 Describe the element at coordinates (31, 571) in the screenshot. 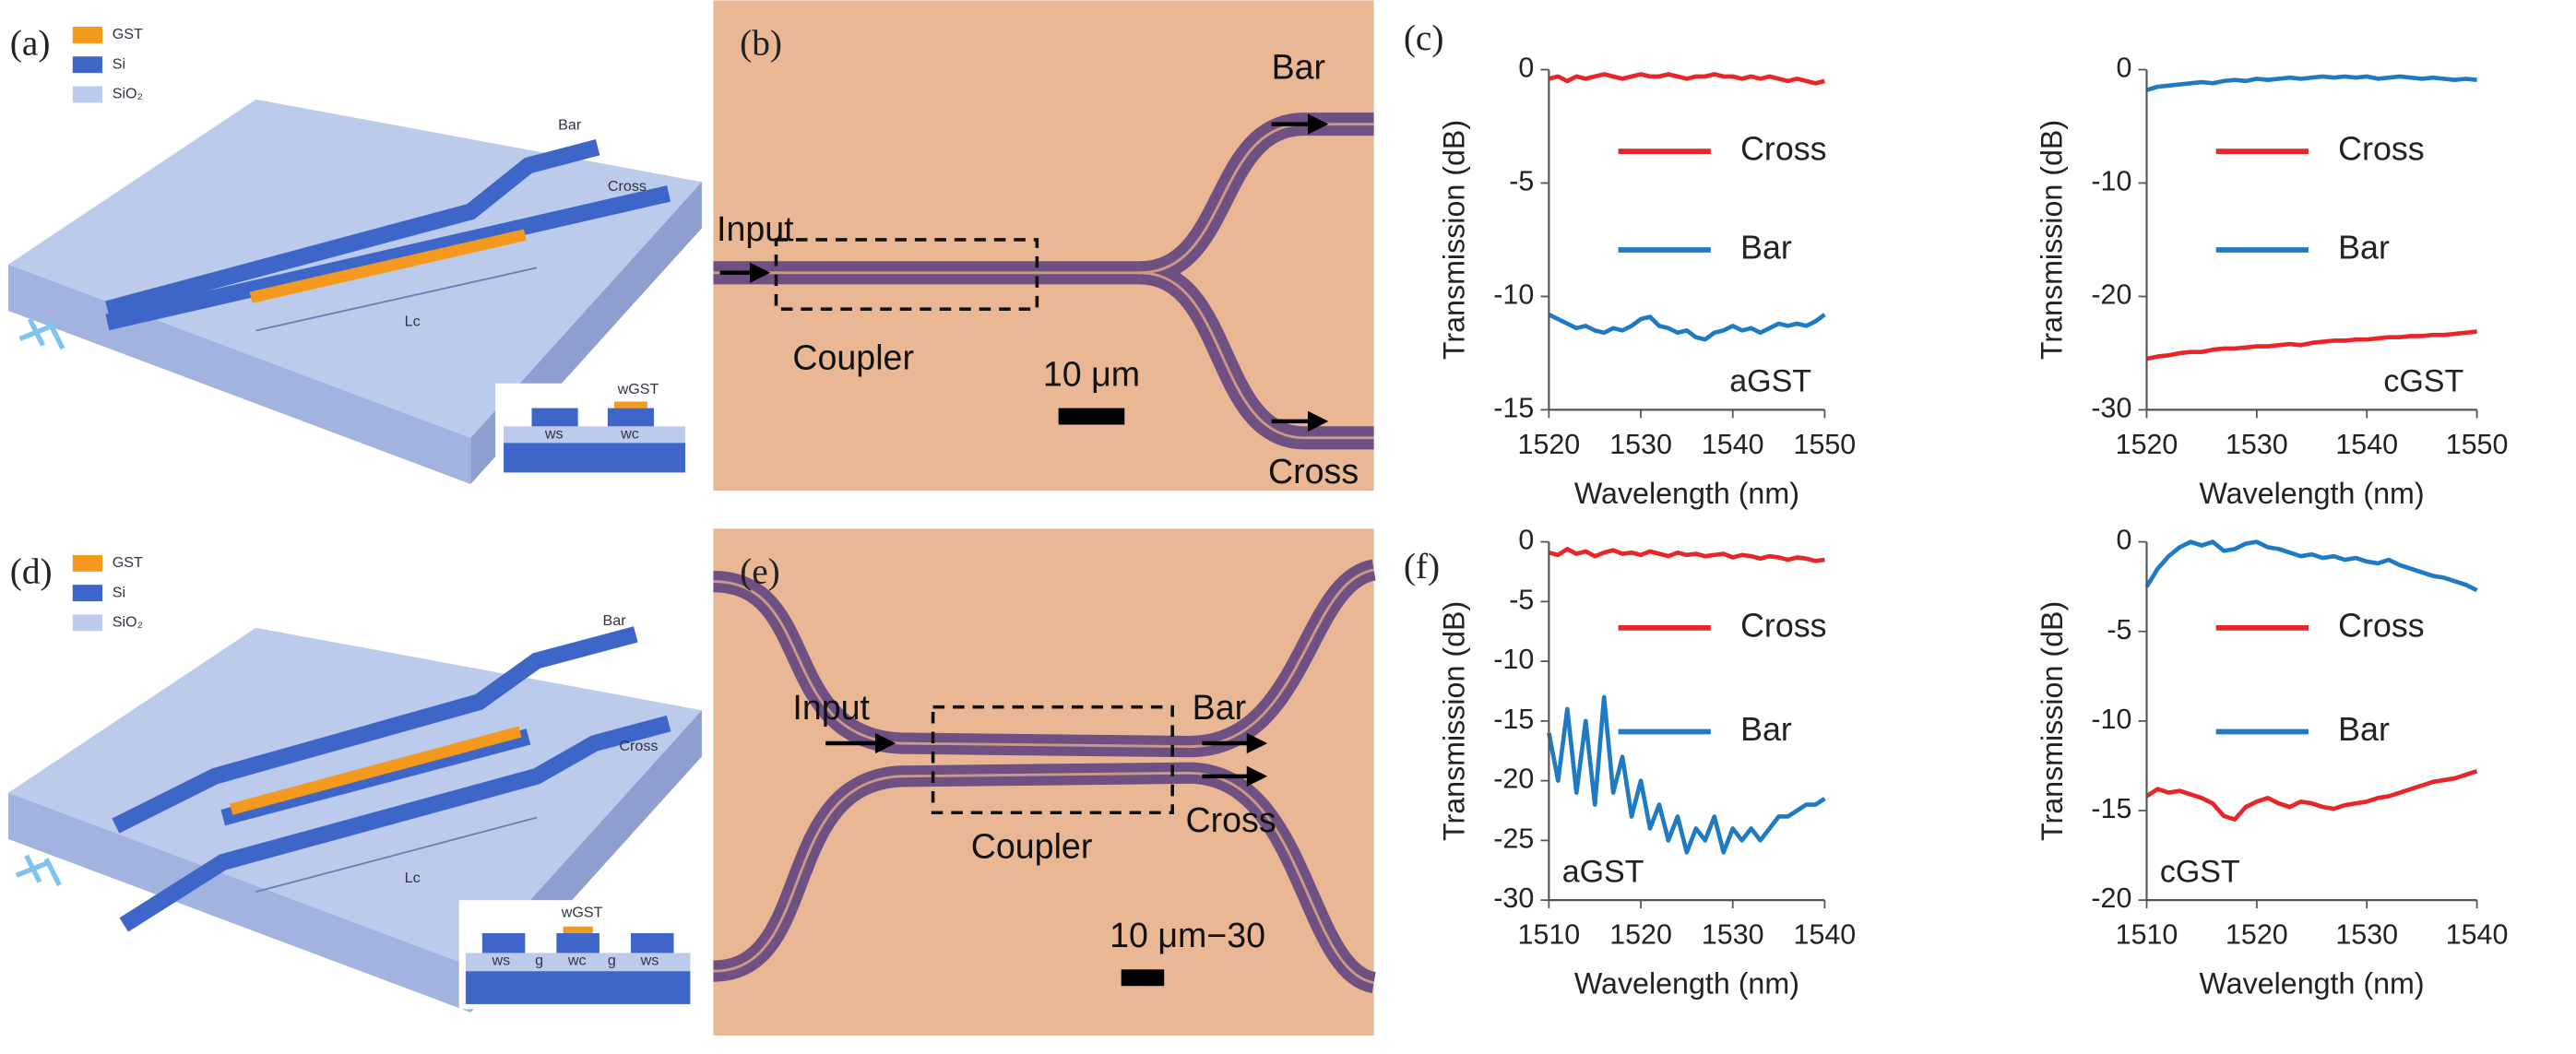

I see `panel-label: (d)` at that location.